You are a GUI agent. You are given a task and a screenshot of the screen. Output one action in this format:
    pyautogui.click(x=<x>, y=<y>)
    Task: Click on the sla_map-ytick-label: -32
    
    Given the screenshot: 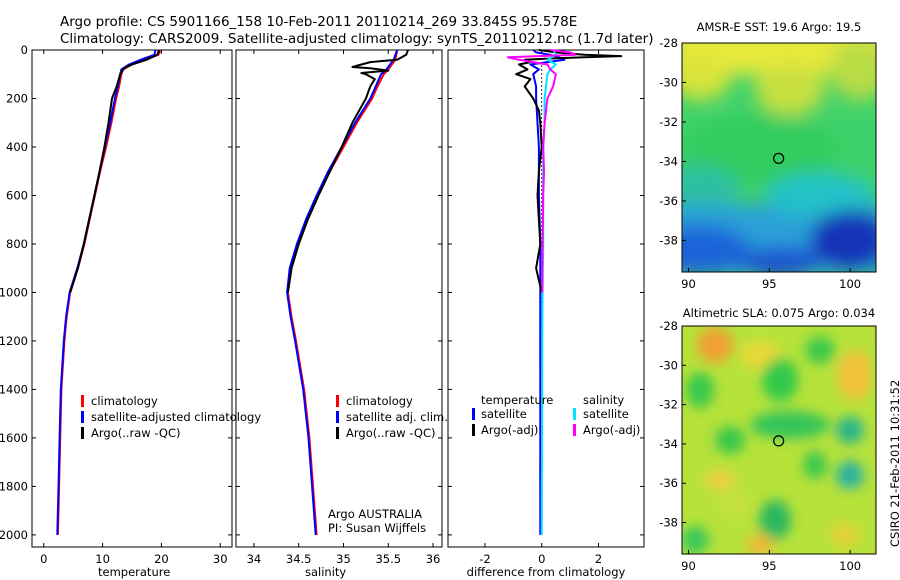 What is the action you would take?
    pyautogui.click(x=668, y=405)
    